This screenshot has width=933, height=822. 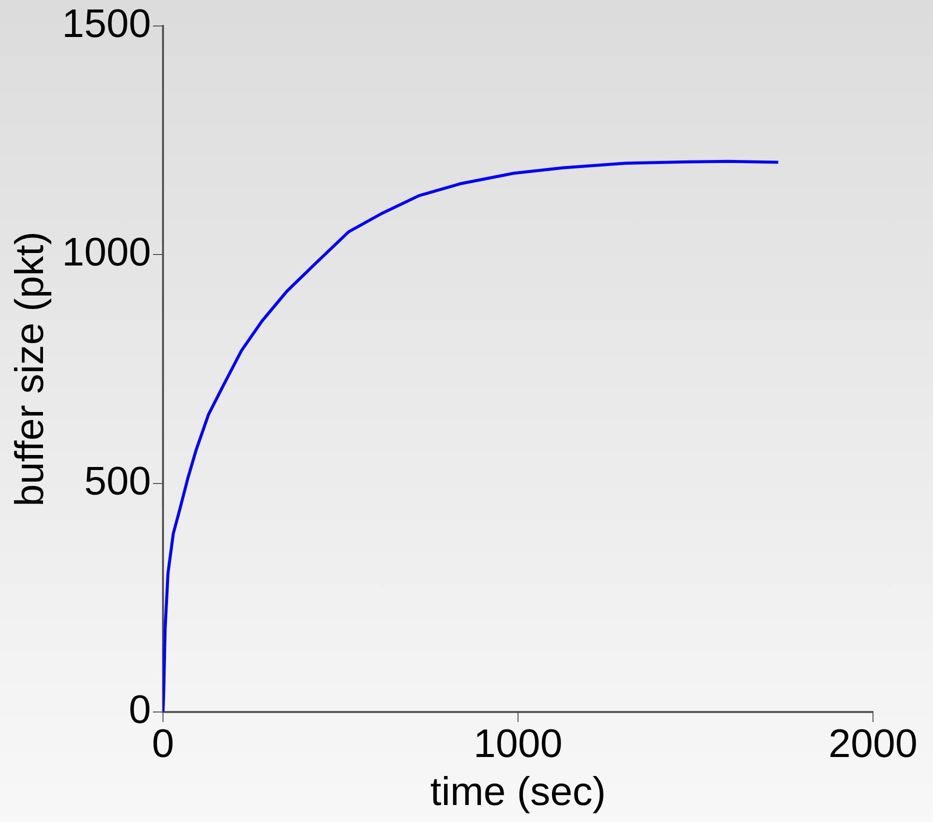 I want to click on y-tick-label: 500, so click(x=117, y=481).